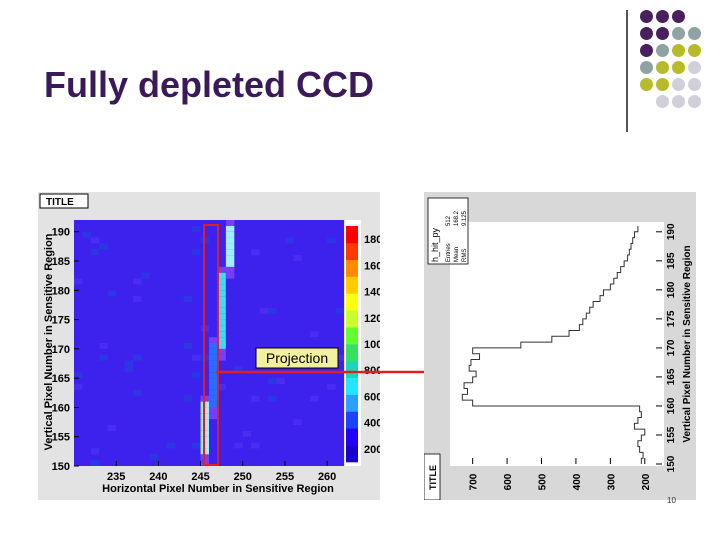  I want to click on stats-value-rms: 9.125, so click(465, 218).